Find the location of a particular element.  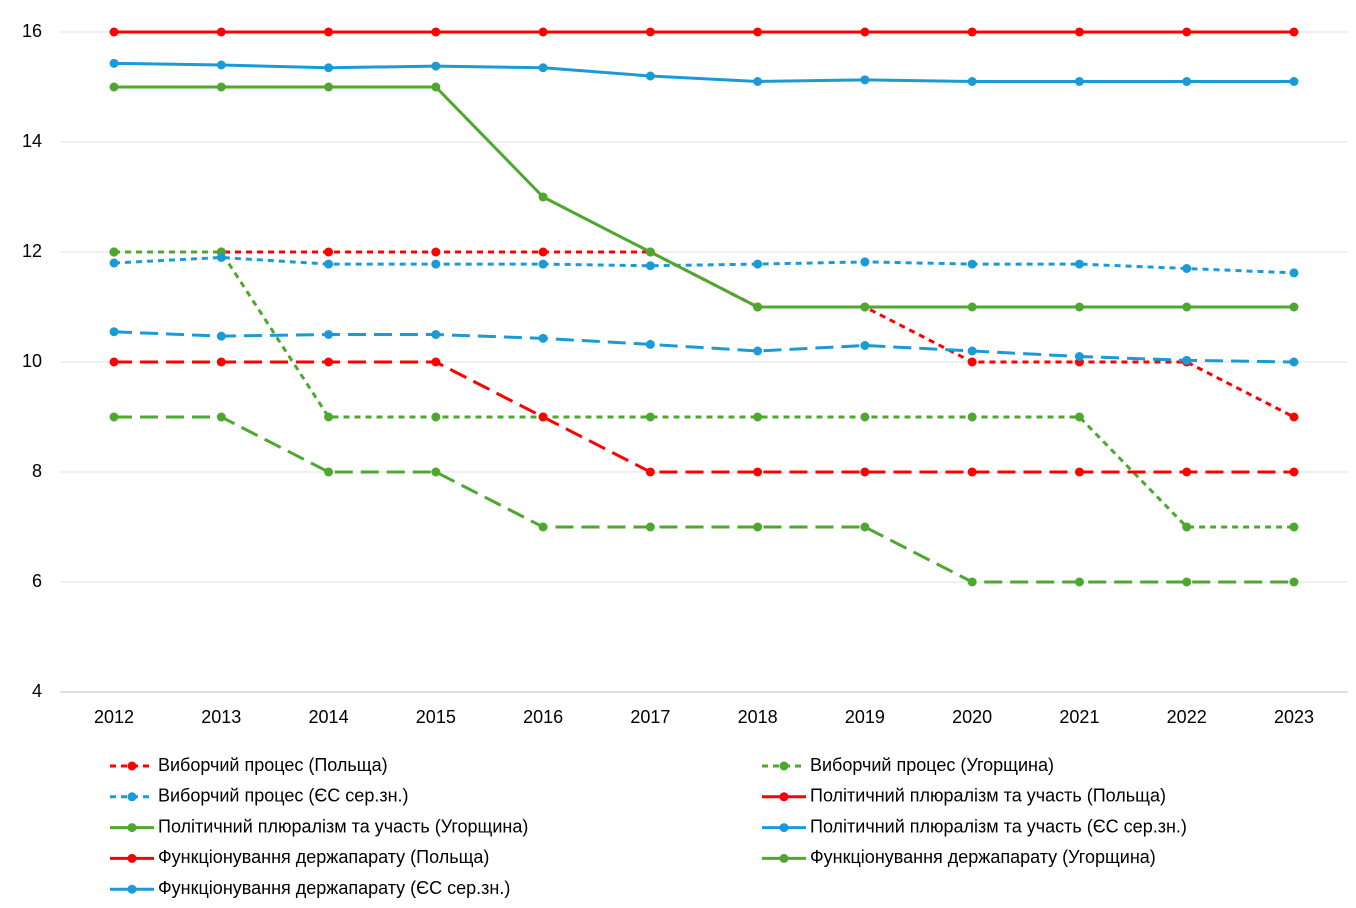

legend-label: Політичний плюралізм та участь (Польща) is located at coordinates (988, 796).